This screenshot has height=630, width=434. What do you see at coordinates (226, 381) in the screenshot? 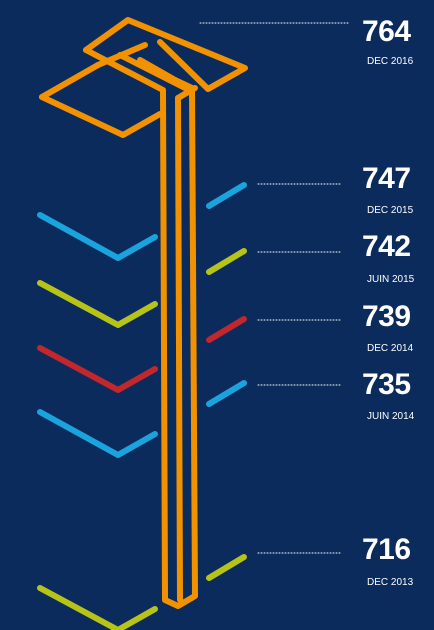
I see `dashes` at bounding box center [226, 381].